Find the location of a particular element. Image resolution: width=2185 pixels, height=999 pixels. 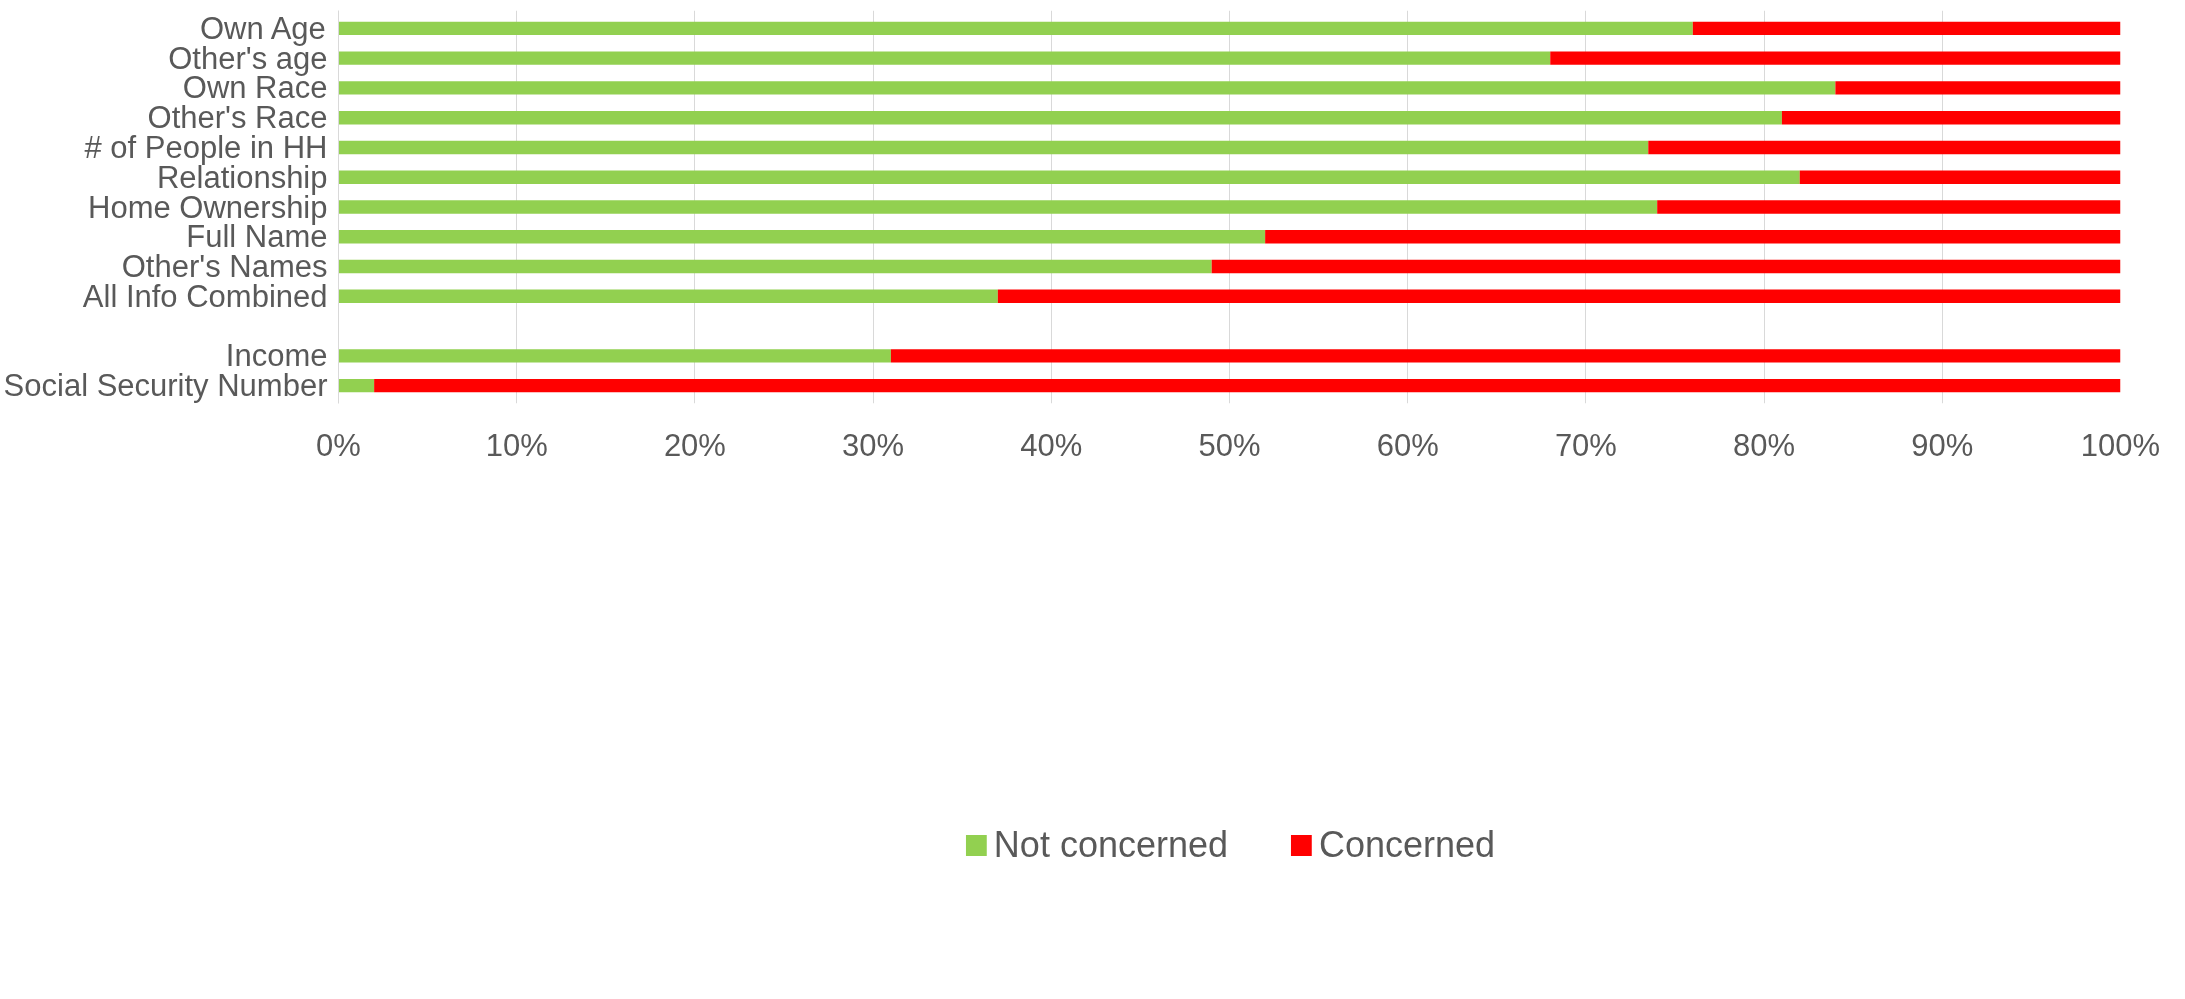

legend-label: Concerned is located at coordinates (1407, 844).